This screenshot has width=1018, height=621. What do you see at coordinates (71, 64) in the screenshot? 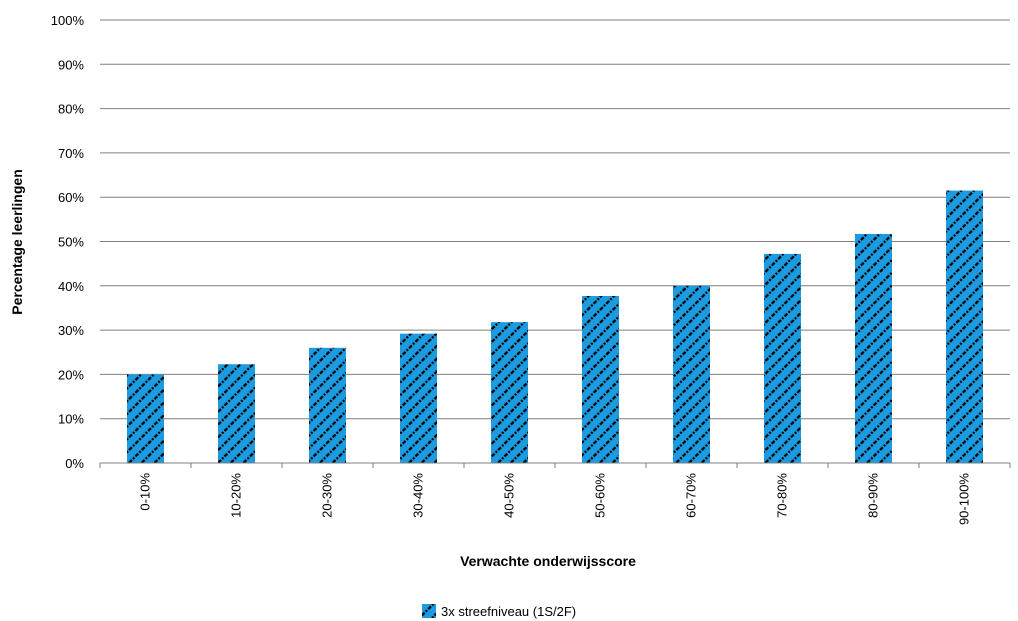
I see `y-tick-label: 90%` at bounding box center [71, 64].